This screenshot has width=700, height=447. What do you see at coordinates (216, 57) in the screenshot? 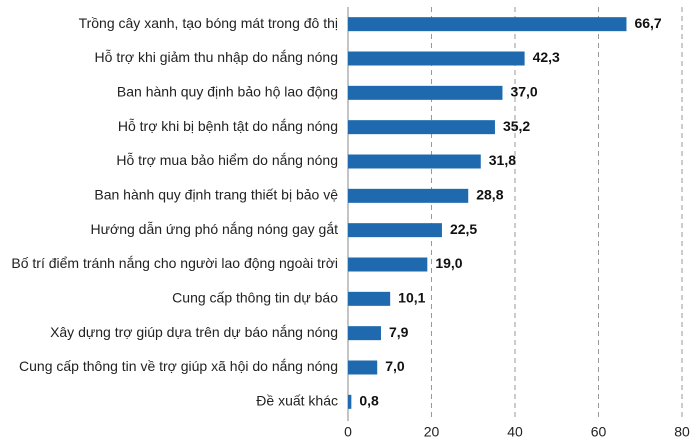
I see `y-tick-label: Hỗ trợ khi giảm thu nhập do nắng nóng` at bounding box center [216, 57].